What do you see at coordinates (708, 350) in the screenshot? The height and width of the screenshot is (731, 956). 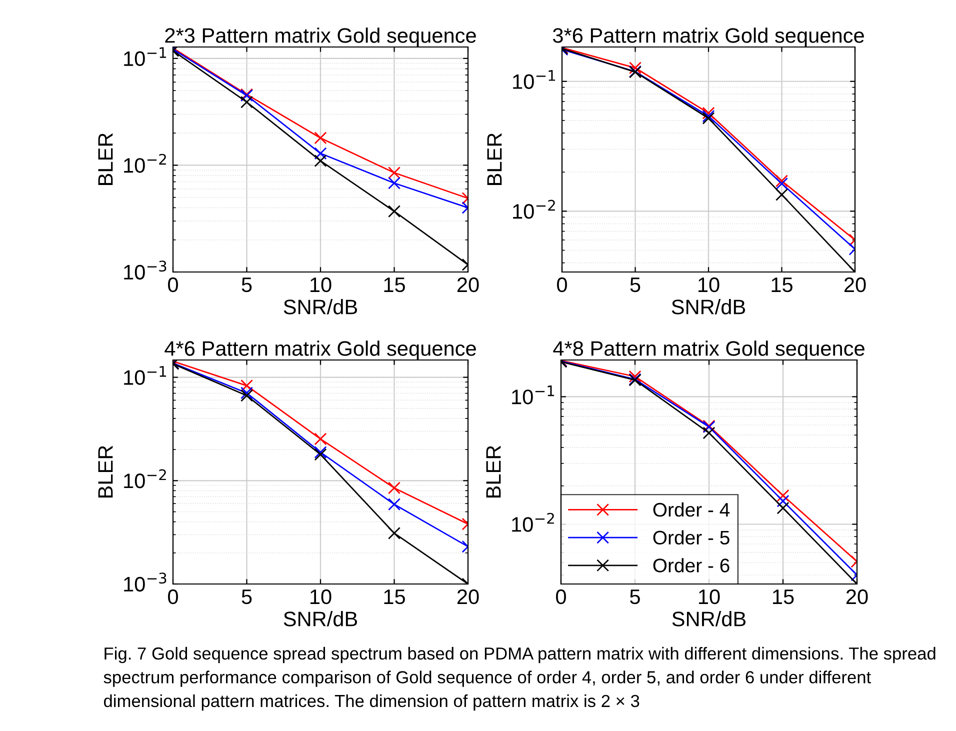 I see `chart-title: 4*8 Pattern matrix Gold sequence` at bounding box center [708, 350].